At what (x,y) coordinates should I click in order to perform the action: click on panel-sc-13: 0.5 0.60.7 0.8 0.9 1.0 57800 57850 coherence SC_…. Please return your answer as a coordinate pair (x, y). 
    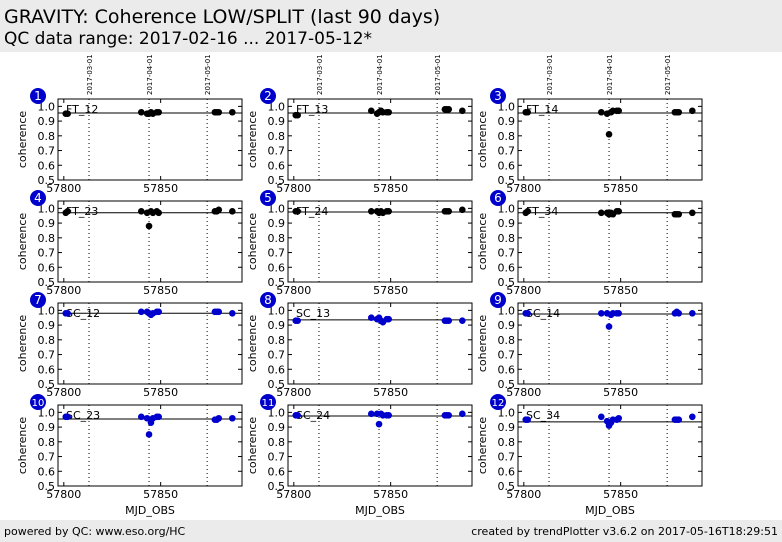
    Looking at the image, I should click on (359, 345).